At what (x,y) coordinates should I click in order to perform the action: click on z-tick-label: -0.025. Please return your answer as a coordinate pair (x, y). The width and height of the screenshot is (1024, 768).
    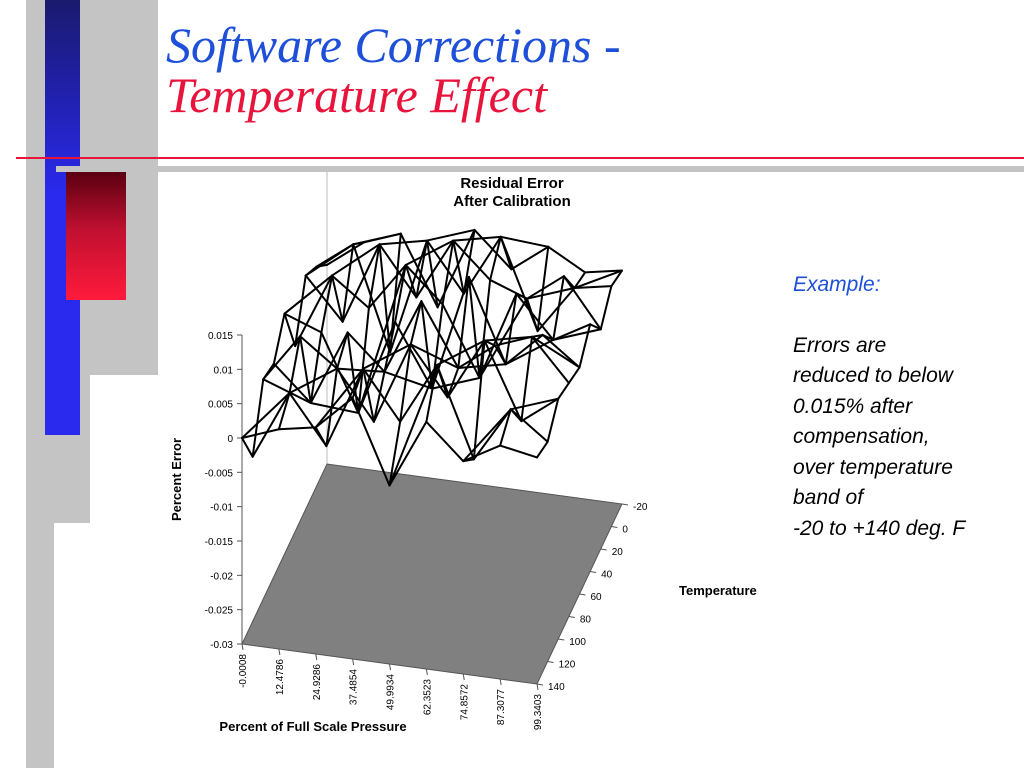
    Looking at the image, I should click on (219, 611).